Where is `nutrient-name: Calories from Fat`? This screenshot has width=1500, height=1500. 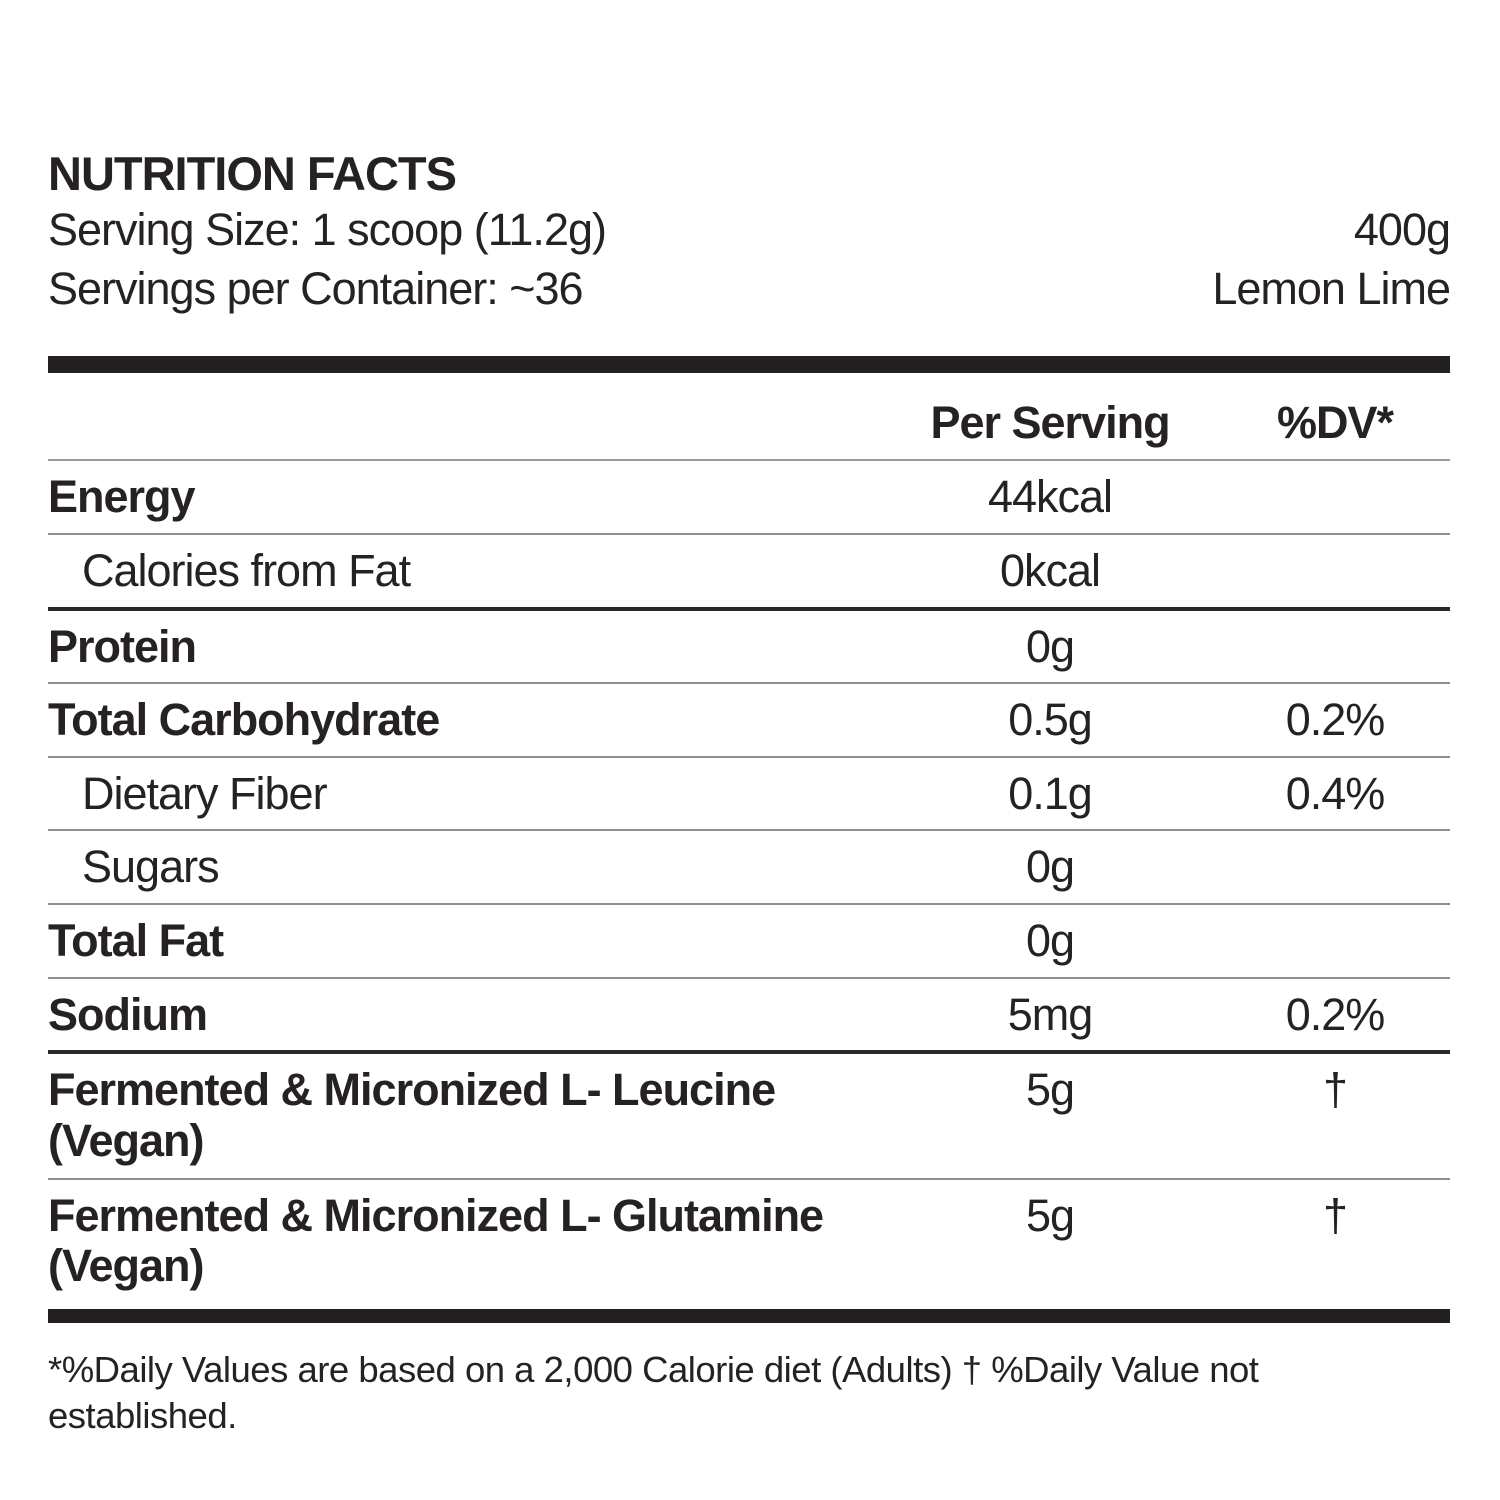
nutrient-name: Calories from Fat is located at coordinates (464, 571).